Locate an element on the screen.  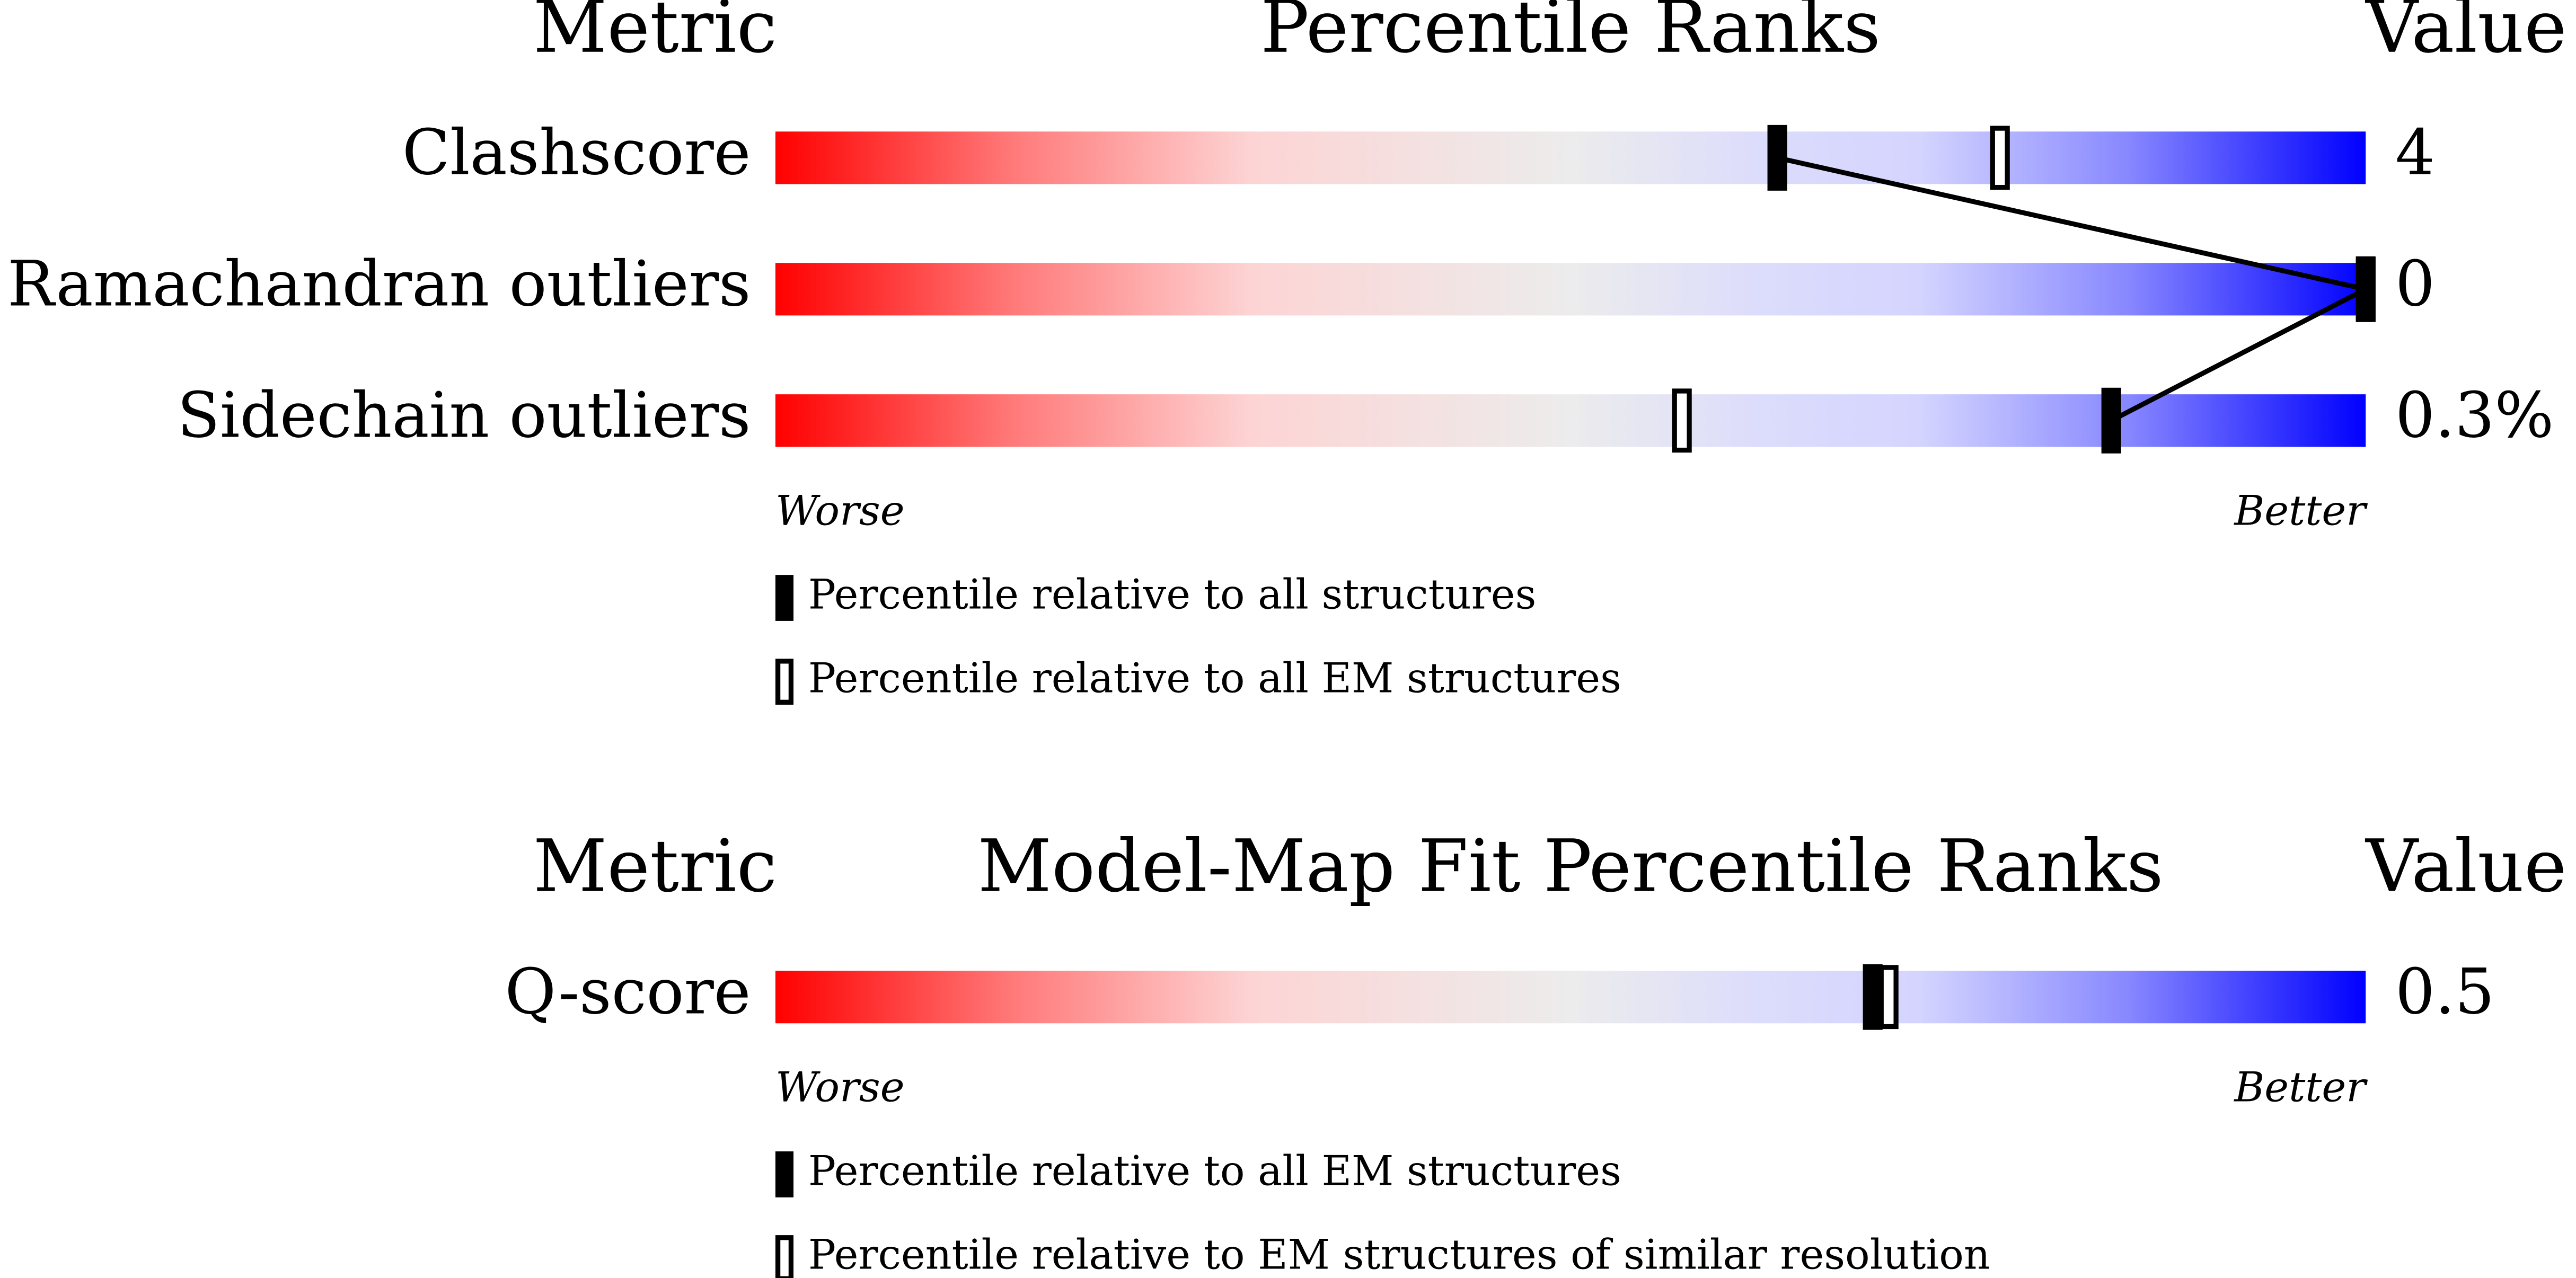
chart-title: Model-Map Fit Percentile Ranks is located at coordinates (1570, 866).